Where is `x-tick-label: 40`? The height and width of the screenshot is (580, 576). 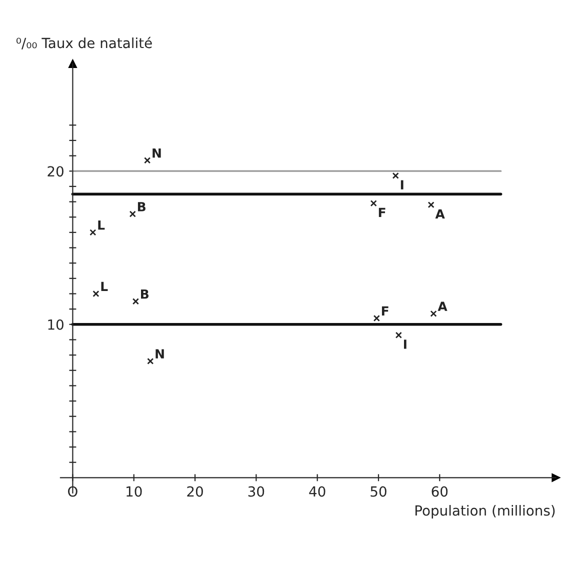
x-tick-label: 40 is located at coordinates (317, 491).